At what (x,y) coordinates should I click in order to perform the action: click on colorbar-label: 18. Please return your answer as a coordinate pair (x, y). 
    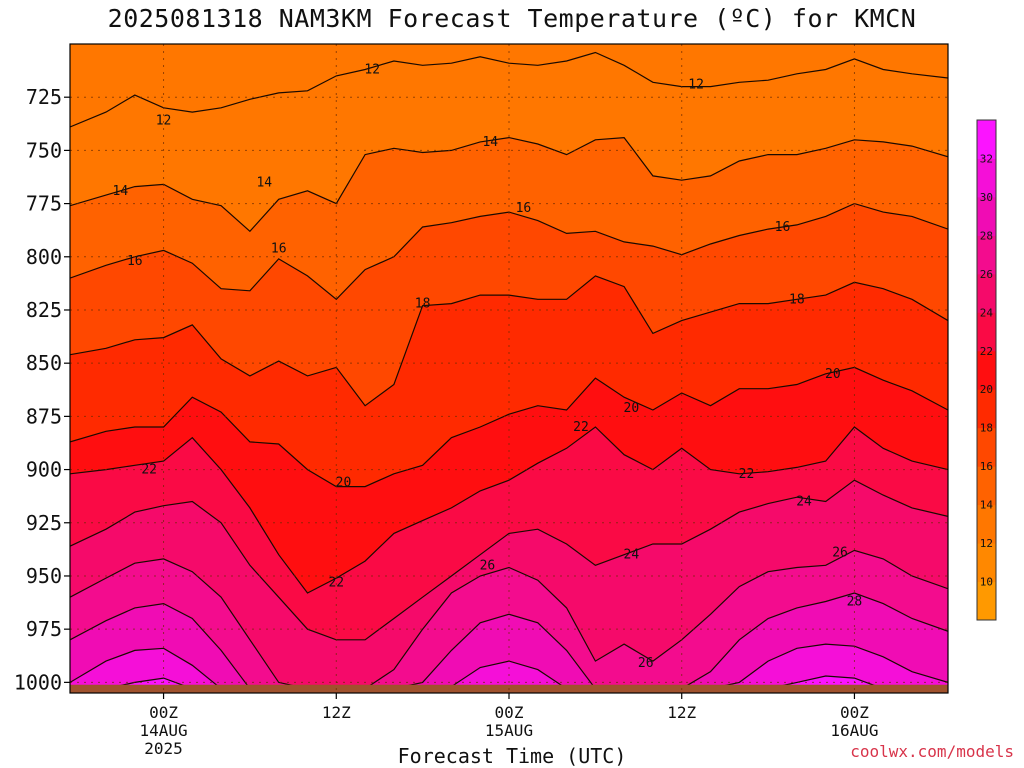
    Looking at the image, I should click on (986, 428).